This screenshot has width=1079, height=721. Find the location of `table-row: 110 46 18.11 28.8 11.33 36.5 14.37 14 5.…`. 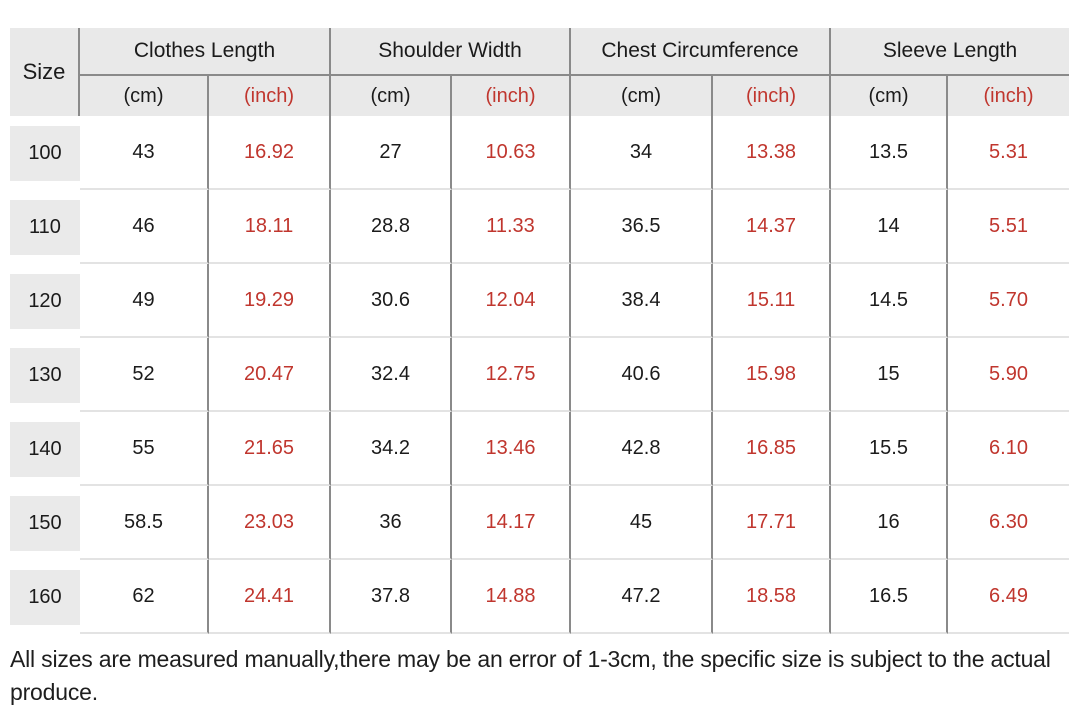

table-row: 110 46 18.11 28.8 11.33 36.5 14.37 14 5.… is located at coordinates (539, 227).